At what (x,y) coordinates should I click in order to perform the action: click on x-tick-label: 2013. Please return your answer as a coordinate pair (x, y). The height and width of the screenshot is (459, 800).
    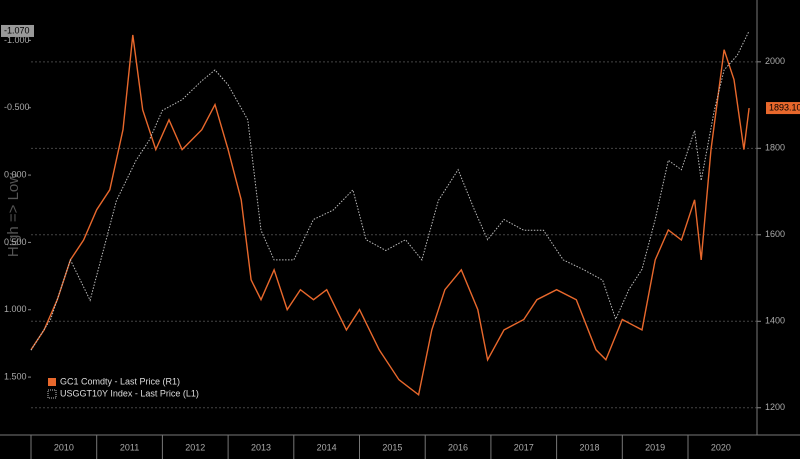
    Looking at the image, I should click on (261, 447).